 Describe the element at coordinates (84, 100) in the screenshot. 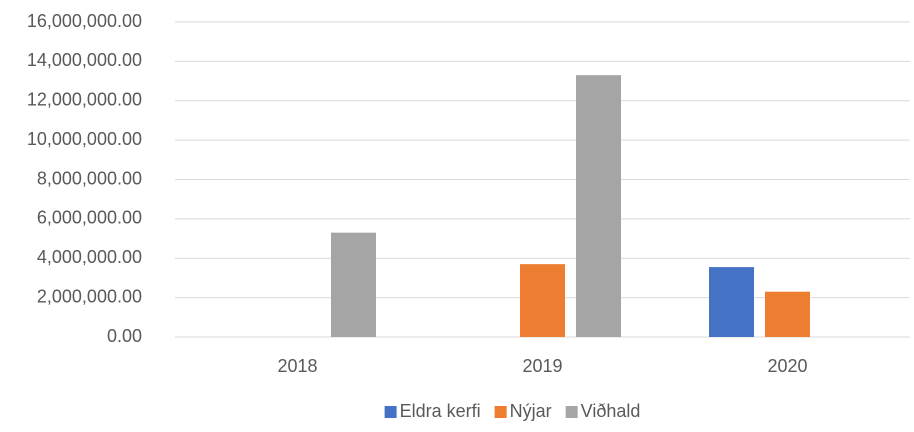

I see `y-tick-label: 12,000,000.00` at that location.